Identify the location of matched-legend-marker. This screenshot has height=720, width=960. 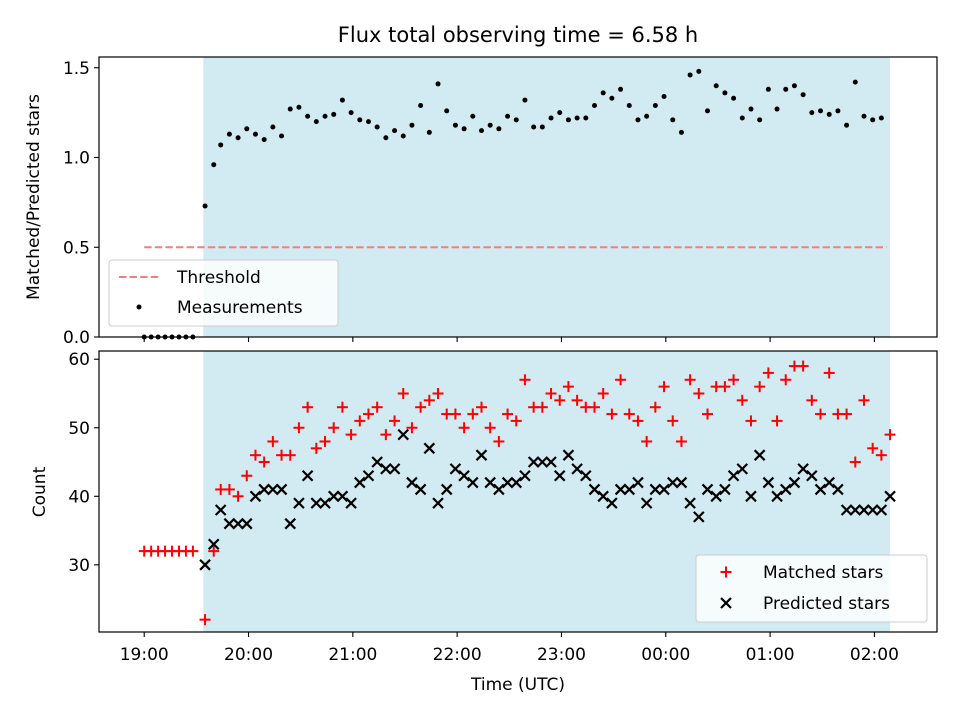
(726, 572).